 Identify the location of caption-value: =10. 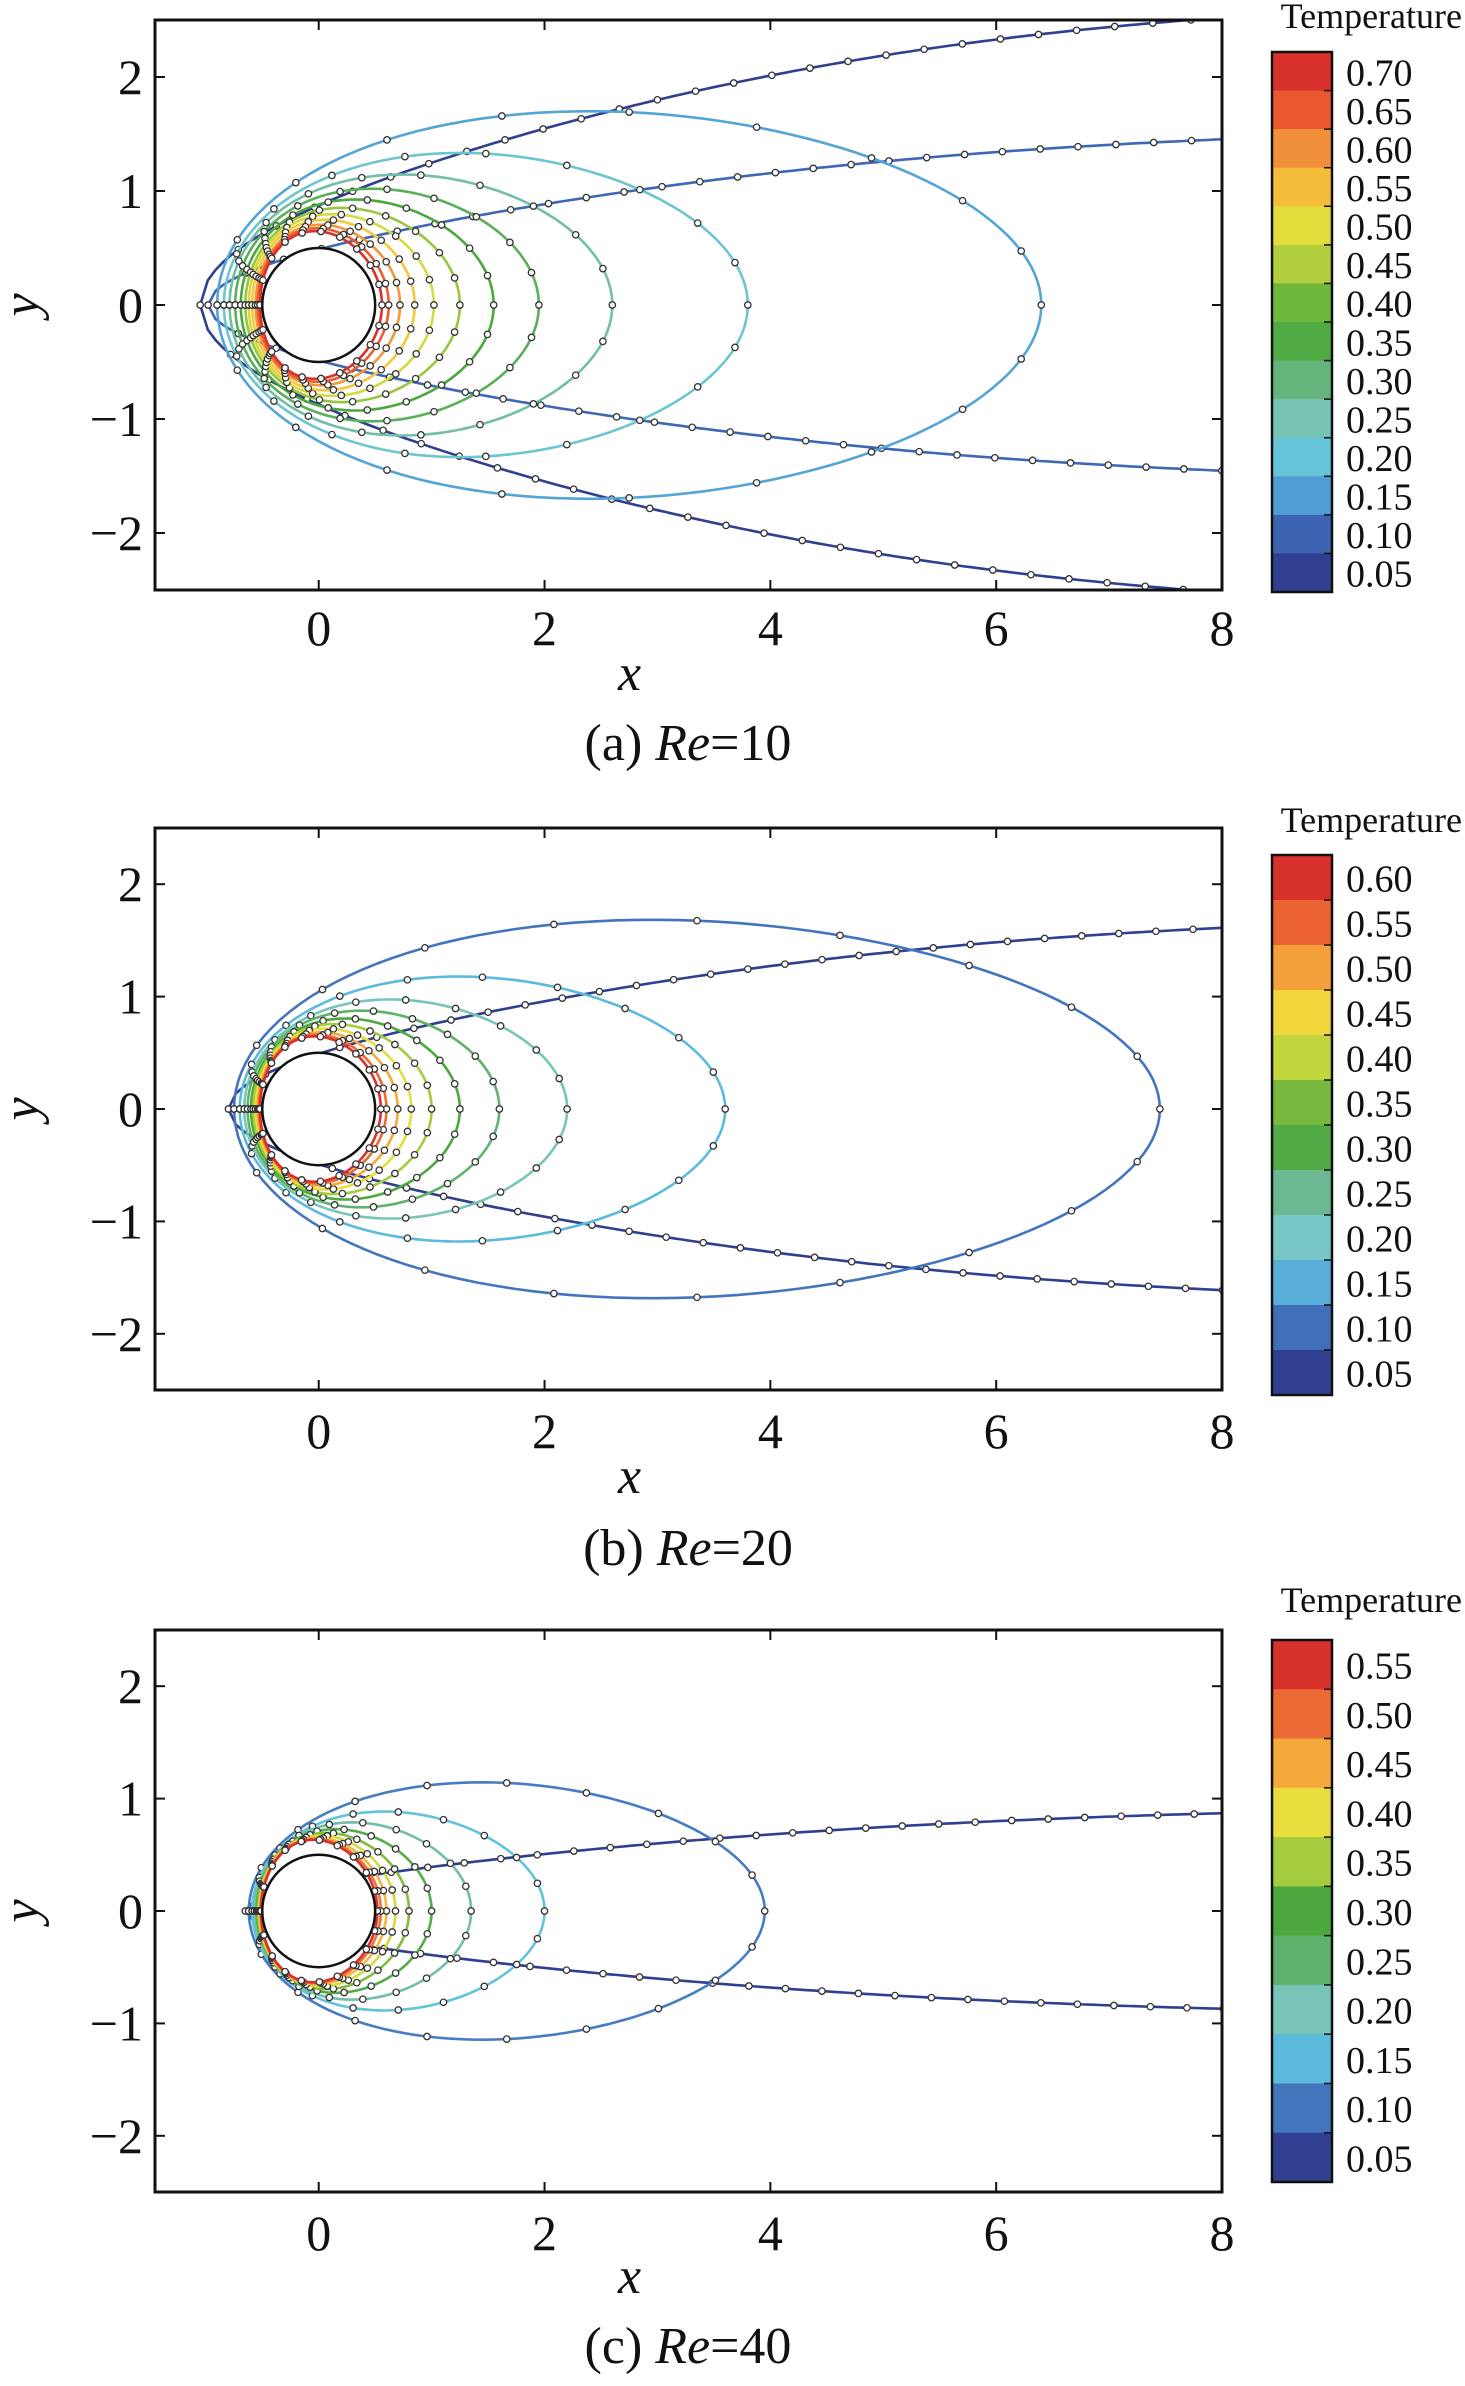
(750, 743).